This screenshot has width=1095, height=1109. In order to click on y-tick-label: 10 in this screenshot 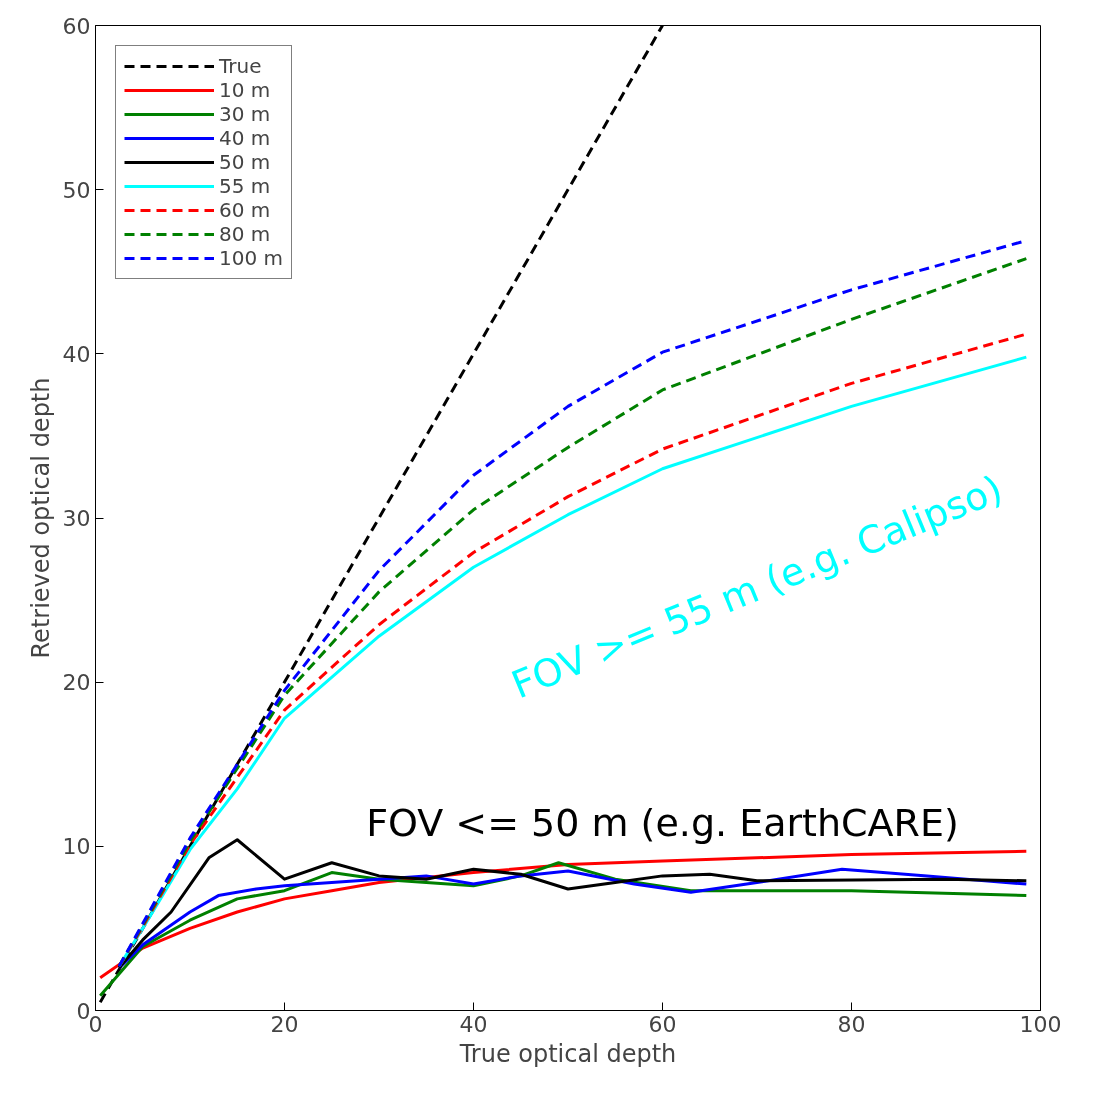, I will do `click(76, 847)`.